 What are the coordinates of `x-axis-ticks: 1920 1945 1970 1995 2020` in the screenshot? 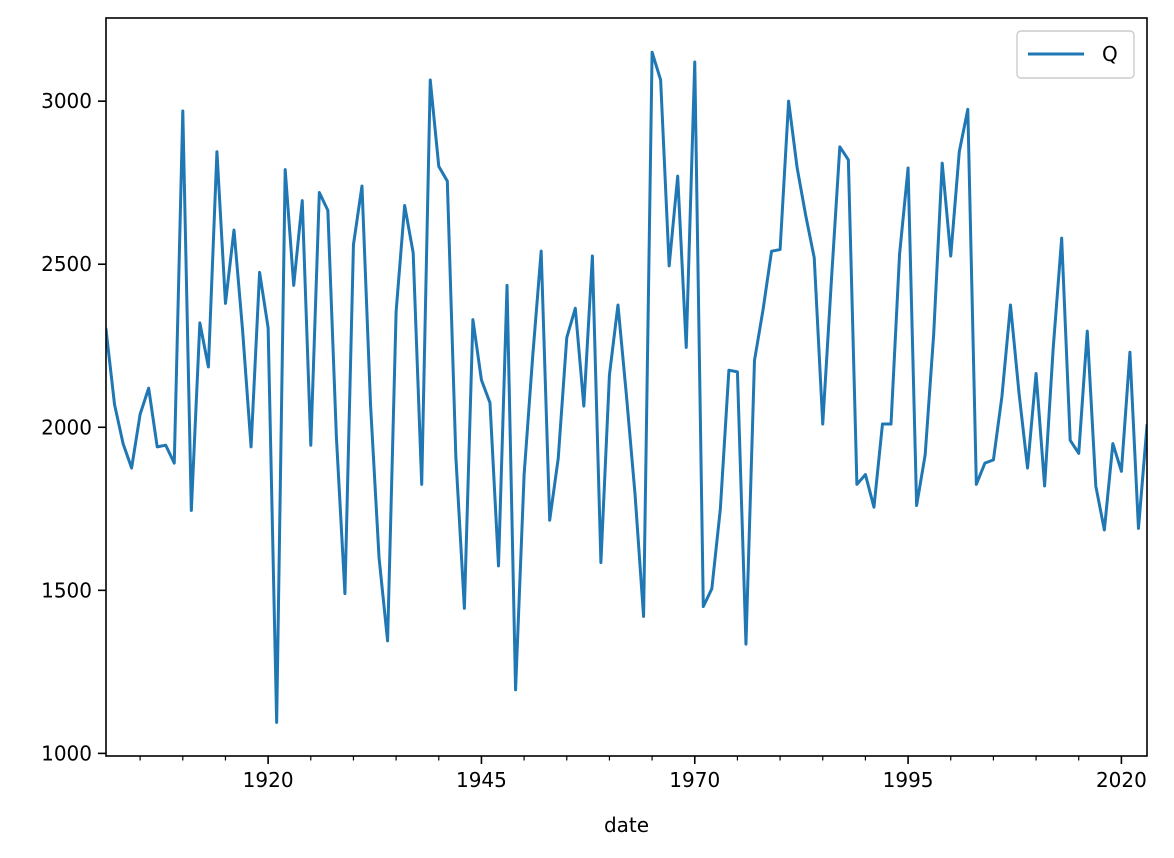 It's located at (695, 774).